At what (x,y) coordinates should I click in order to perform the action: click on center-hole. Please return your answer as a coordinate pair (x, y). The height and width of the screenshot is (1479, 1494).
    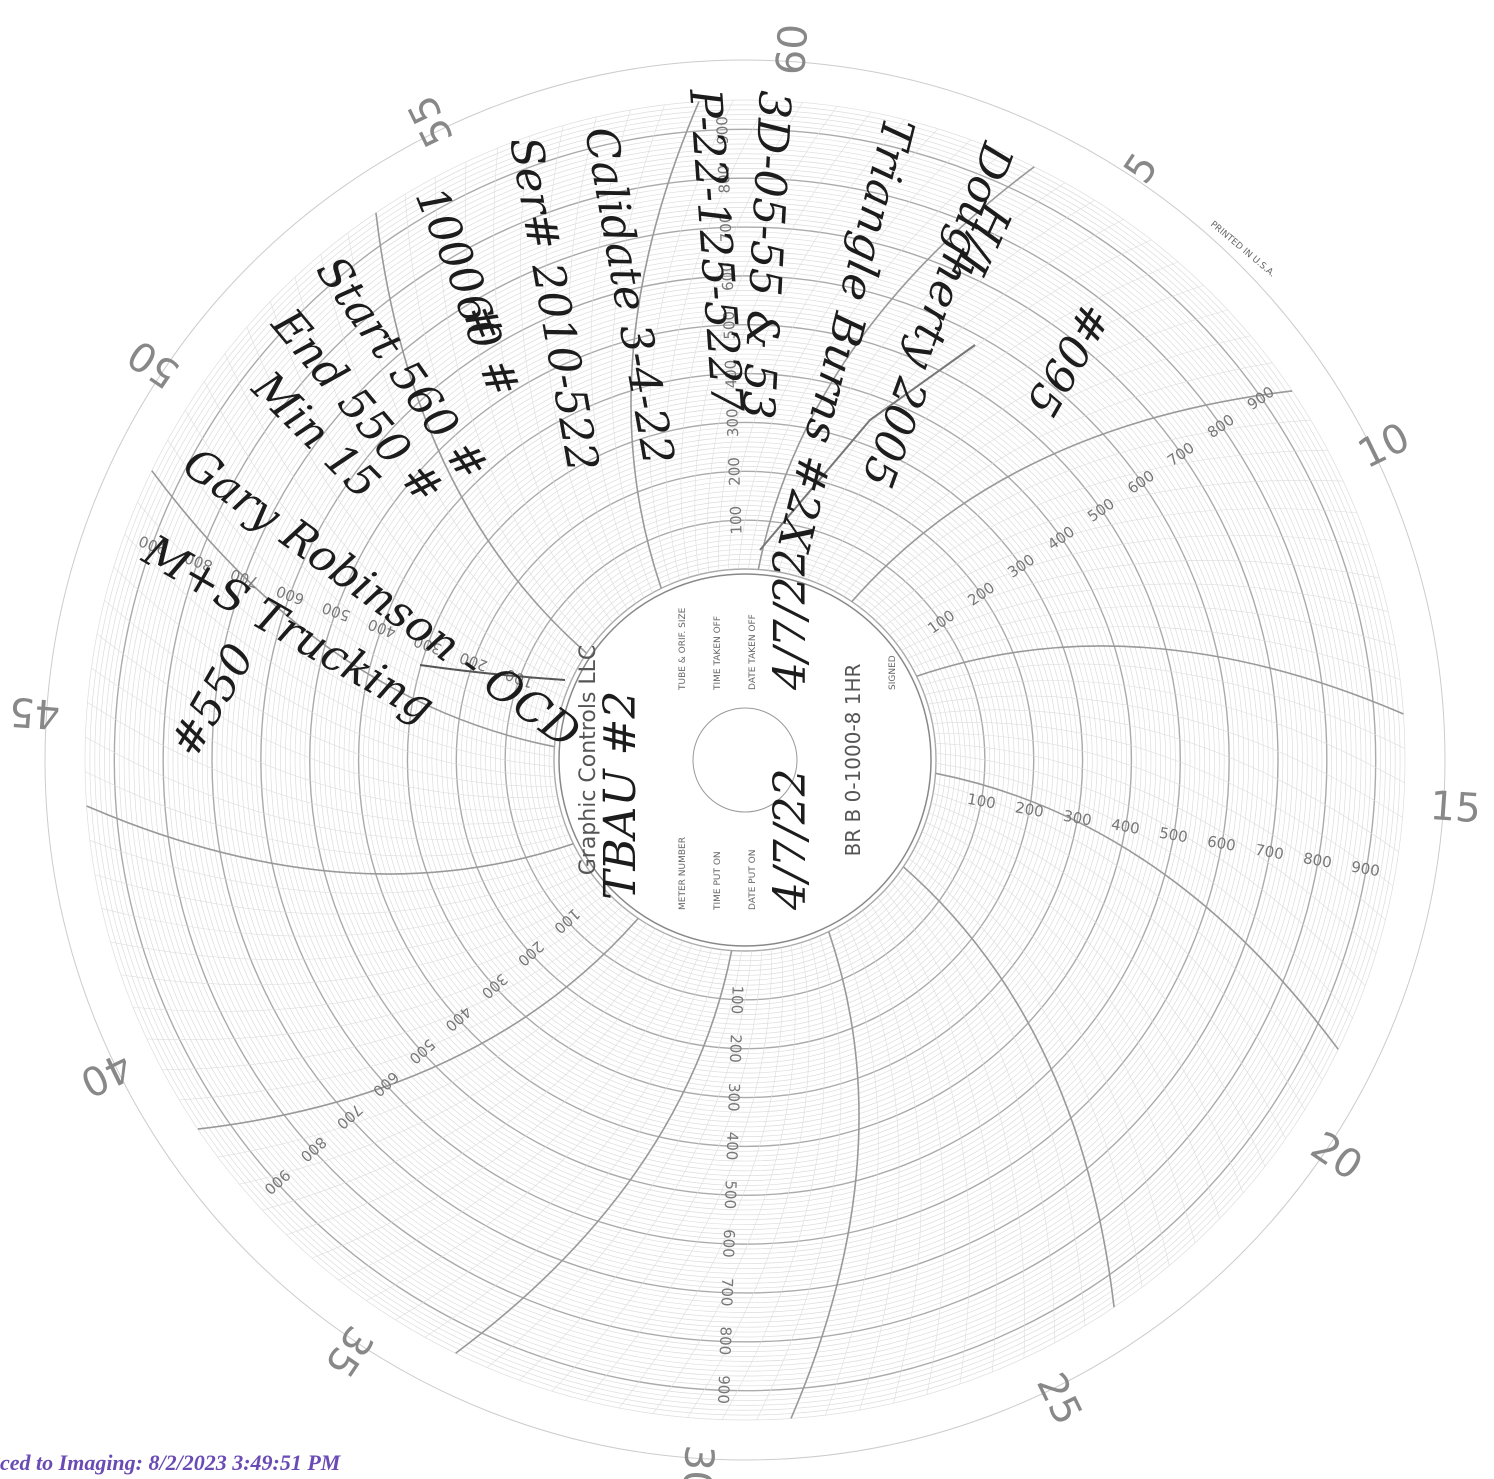
    Looking at the image, I should click on (745, 760).